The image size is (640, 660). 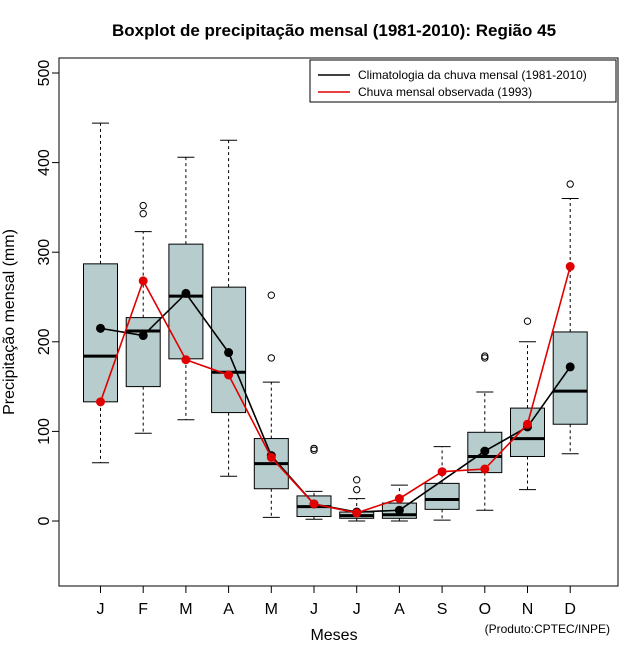 What do you see at coordinates (472, 75) in the screenshot?
I see `legend-label-climatology: Climatologia da chuva mensal (1981-2010)` at bounding box center [472, 75].